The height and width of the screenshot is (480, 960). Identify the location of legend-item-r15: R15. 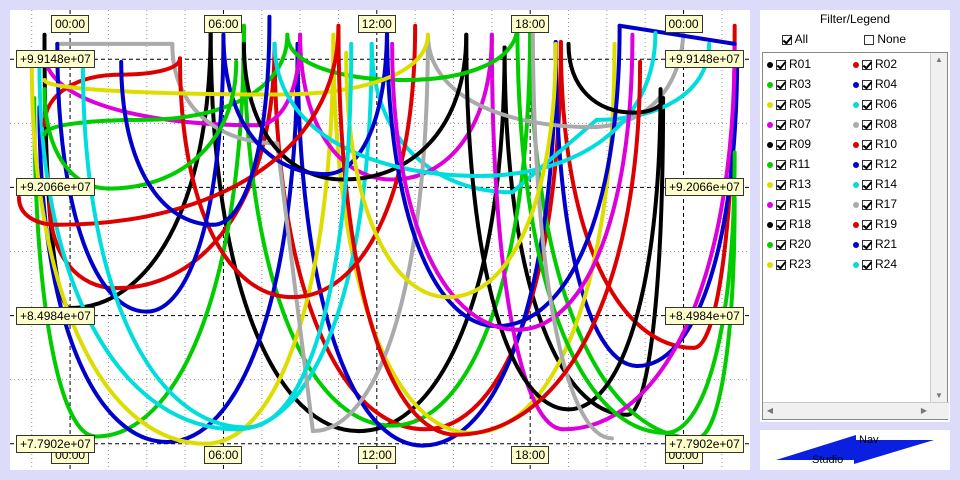
(789, 204).